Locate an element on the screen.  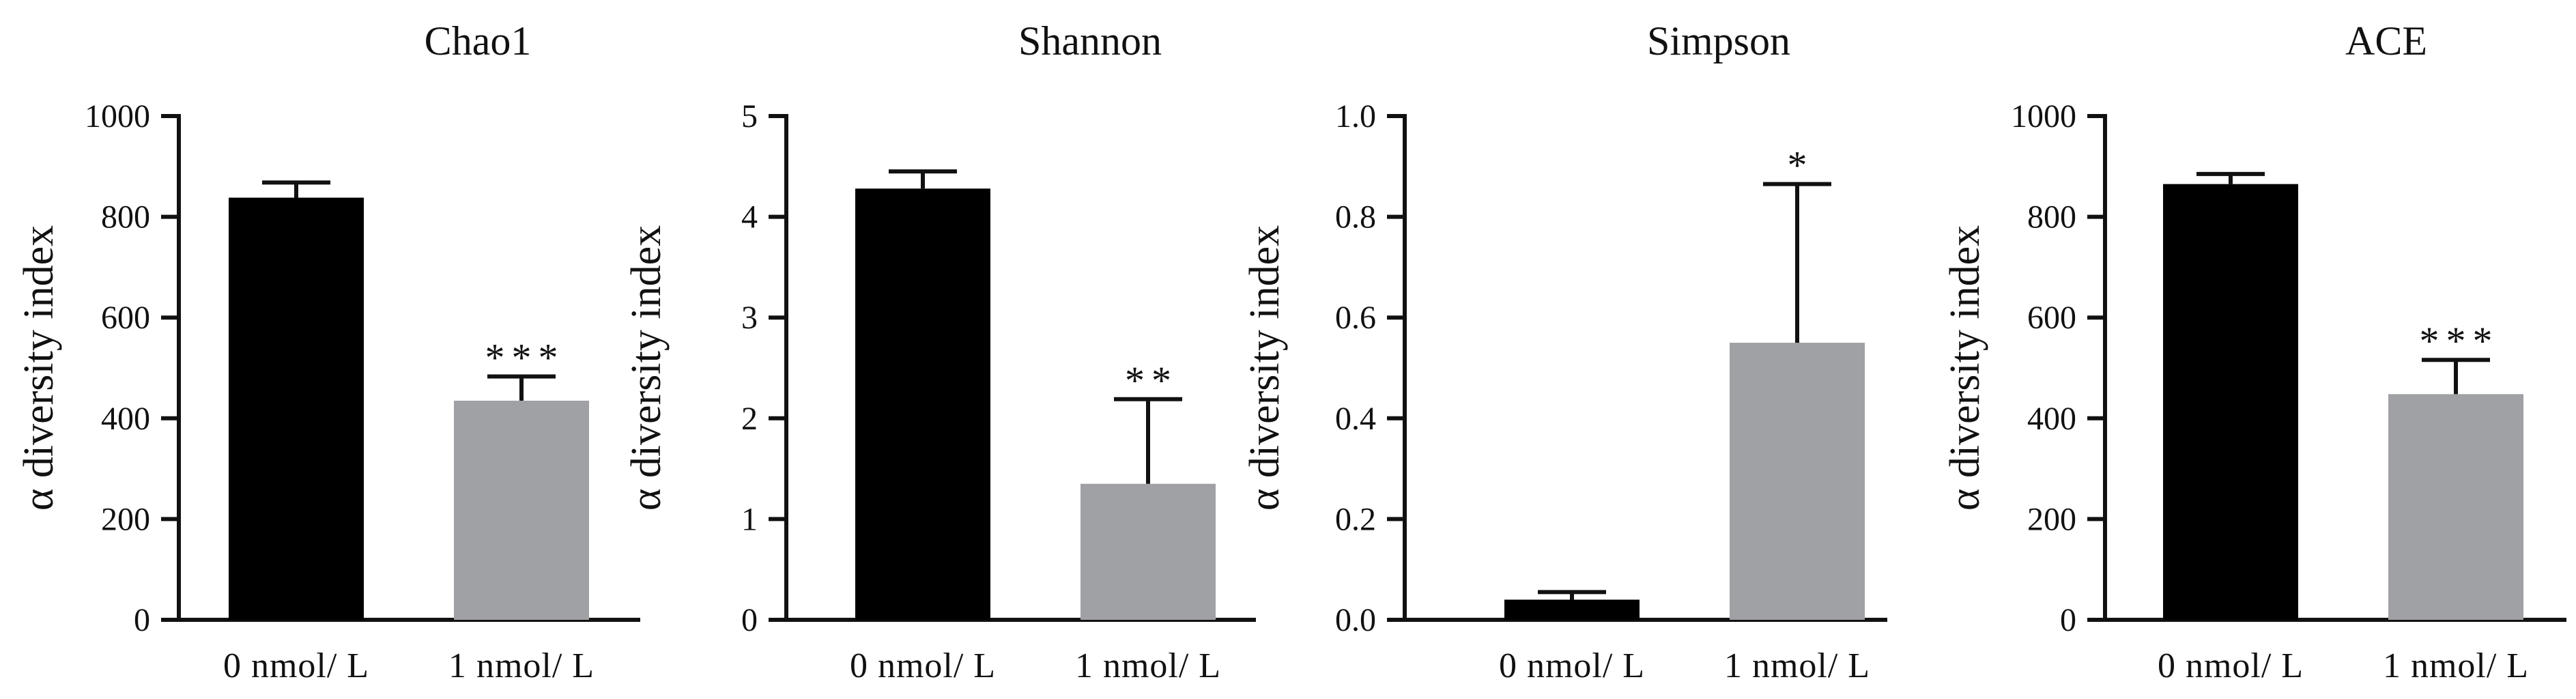
y-tick-label: 5 is located at coordinates (749, 116).